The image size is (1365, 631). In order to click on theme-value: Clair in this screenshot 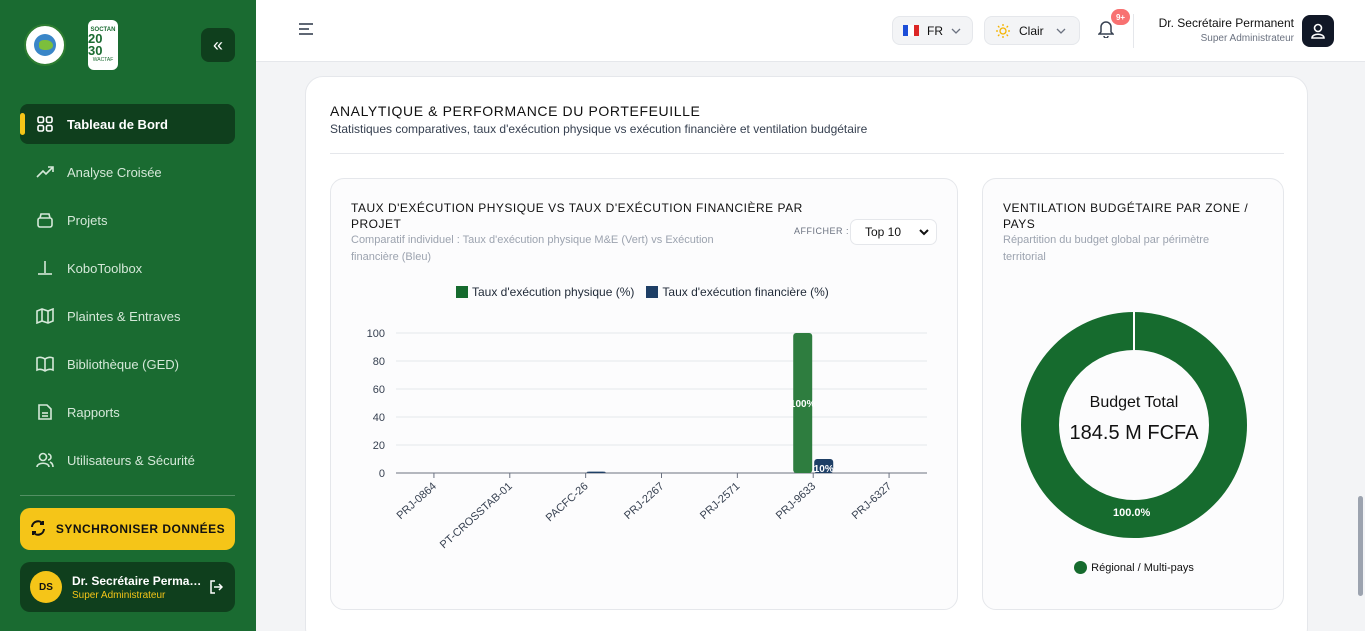, I will do `click(1031, 30)`.